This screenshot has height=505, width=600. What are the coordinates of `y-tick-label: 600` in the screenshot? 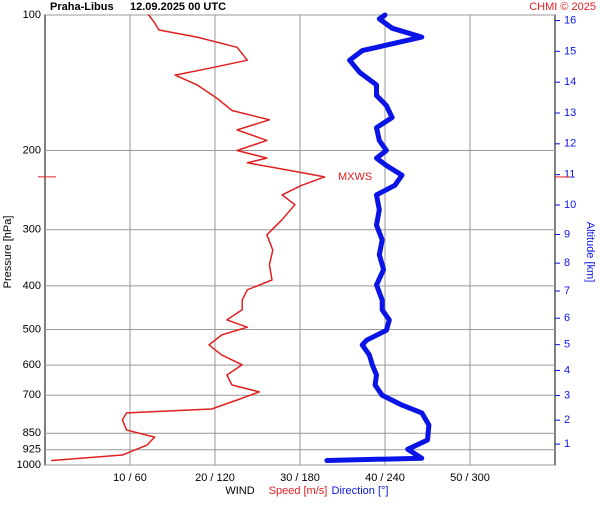 It's located at (32, 365).